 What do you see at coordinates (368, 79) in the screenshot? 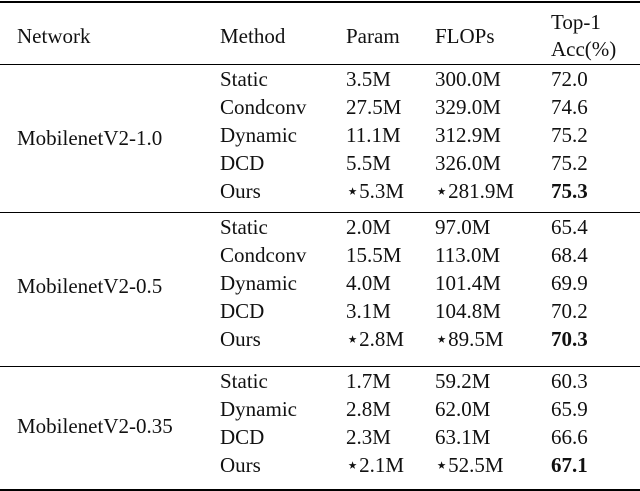
I see `param-cell: 3.5M` at bounding box center [368, 79].